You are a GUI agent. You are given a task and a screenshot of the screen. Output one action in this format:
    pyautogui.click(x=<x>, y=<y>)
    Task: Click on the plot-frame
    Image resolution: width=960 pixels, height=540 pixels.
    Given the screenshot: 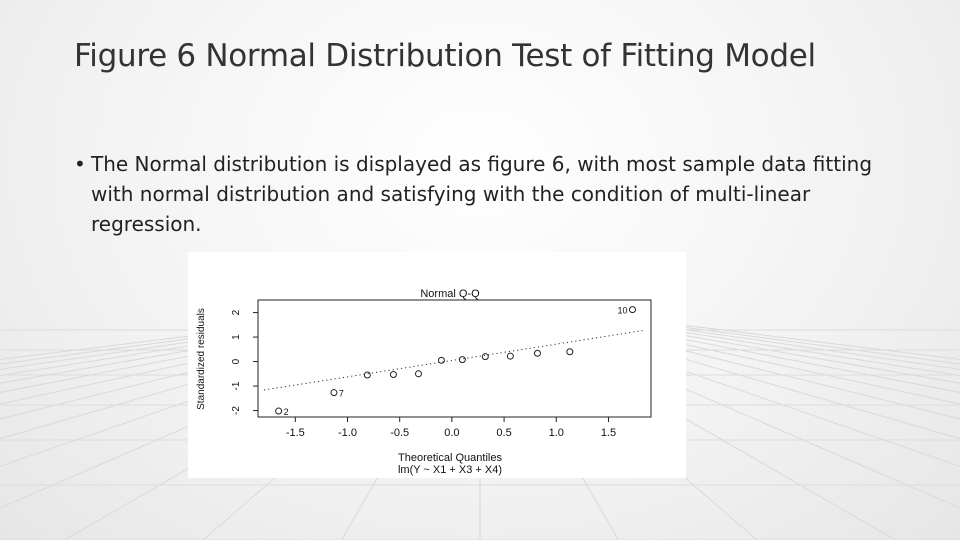 What is the action you would take?
    pyautogui.click(x=454, y=358)
    